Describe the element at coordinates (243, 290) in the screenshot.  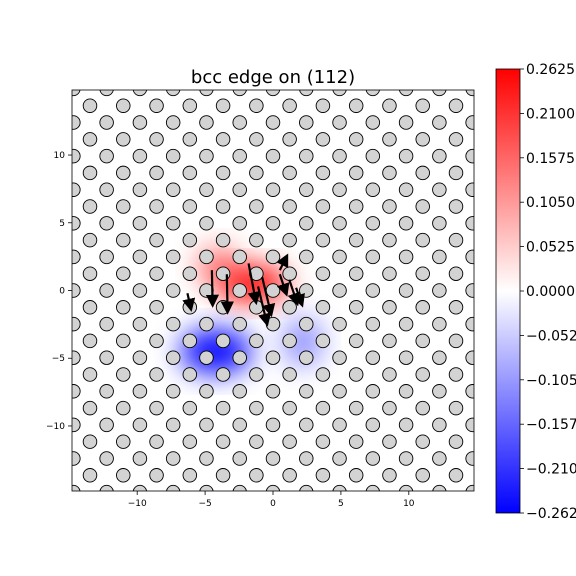
I see `displacement-arrows` at that location.